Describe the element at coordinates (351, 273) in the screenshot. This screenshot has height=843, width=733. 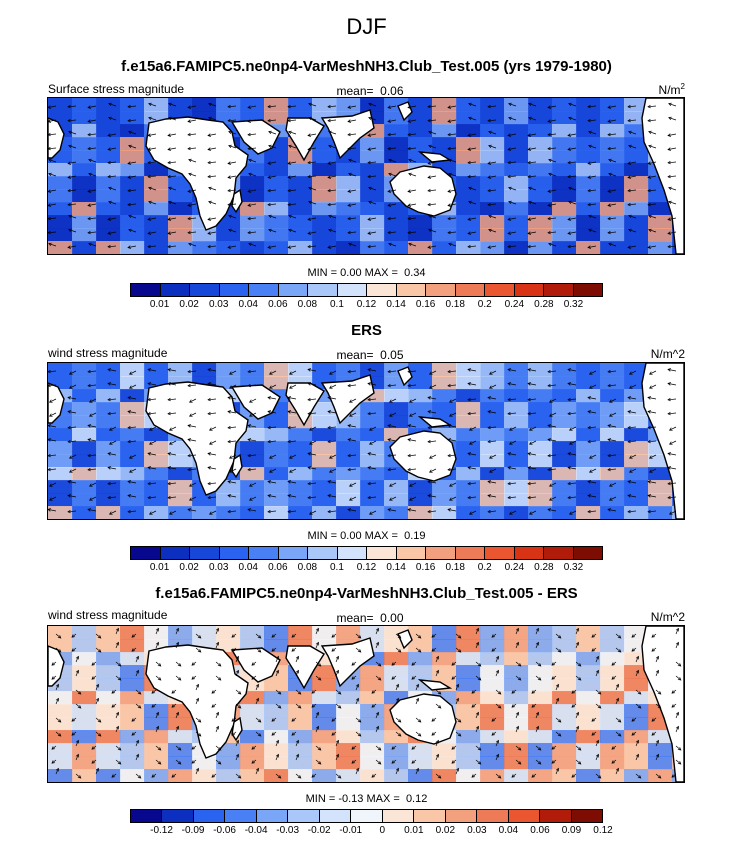
I see `panel-1-min-value: 0.00` at that location.